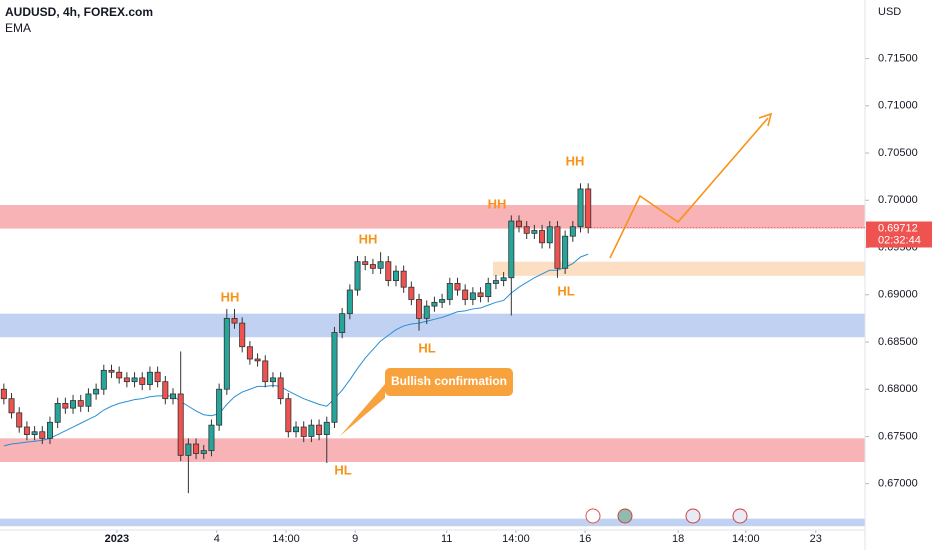  I want to click on x-tick-label: 9, so click(355, 539).